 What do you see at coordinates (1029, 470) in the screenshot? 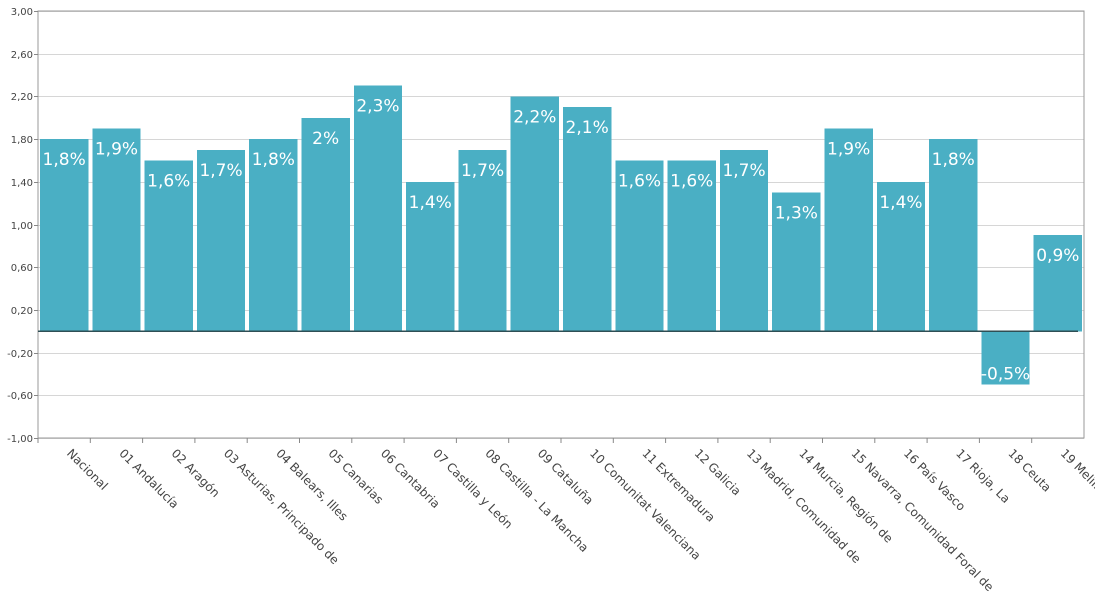
I see `x-tick-label: 18 Ceuta` at bounding box center [1029, 470].